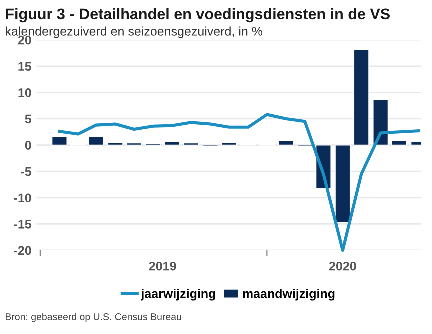 Image resolution: width=432 pixels, height=334 pixels. I want to click on x-tick-label: 2020, so click(342, 266).